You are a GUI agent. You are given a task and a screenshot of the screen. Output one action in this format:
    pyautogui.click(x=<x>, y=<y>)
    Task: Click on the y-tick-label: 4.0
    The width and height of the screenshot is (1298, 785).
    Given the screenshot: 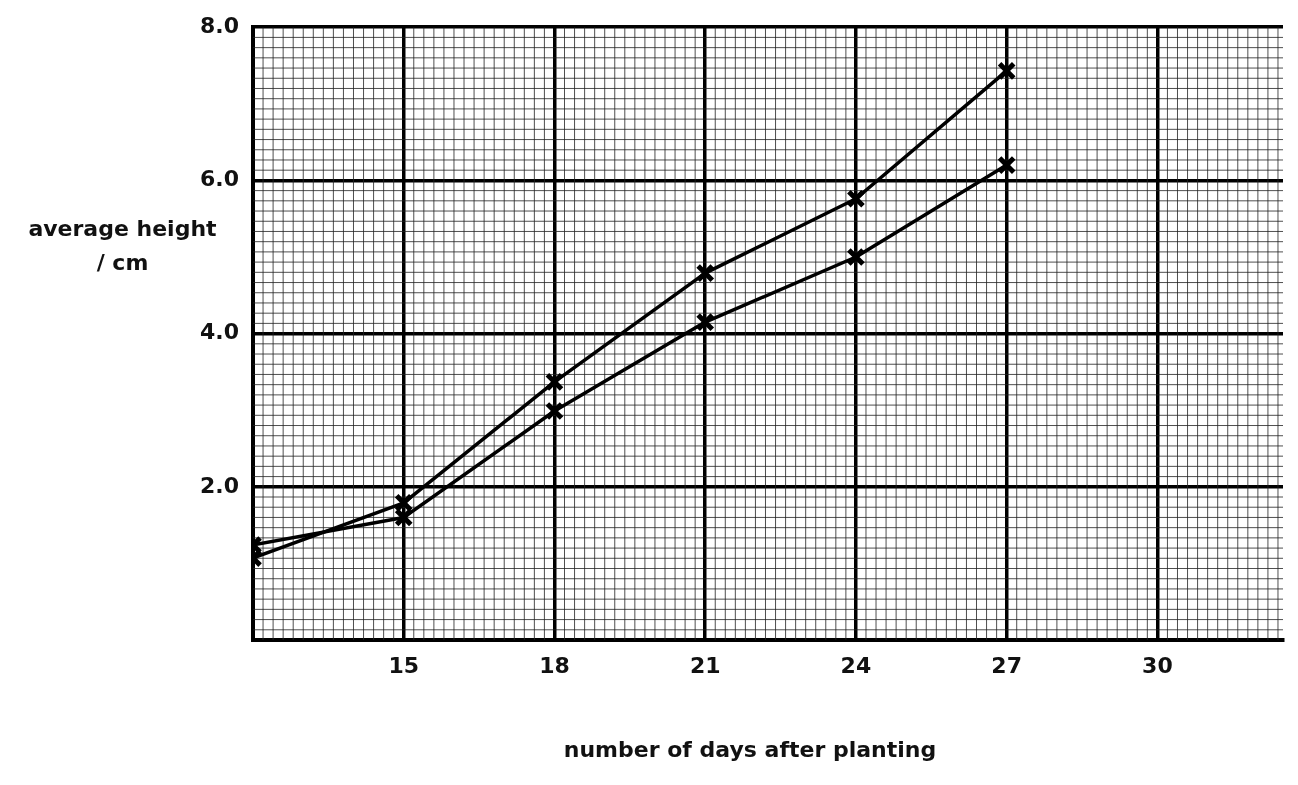 What is the action you would take?
    pyautogui.click(x=219, y=332)
    